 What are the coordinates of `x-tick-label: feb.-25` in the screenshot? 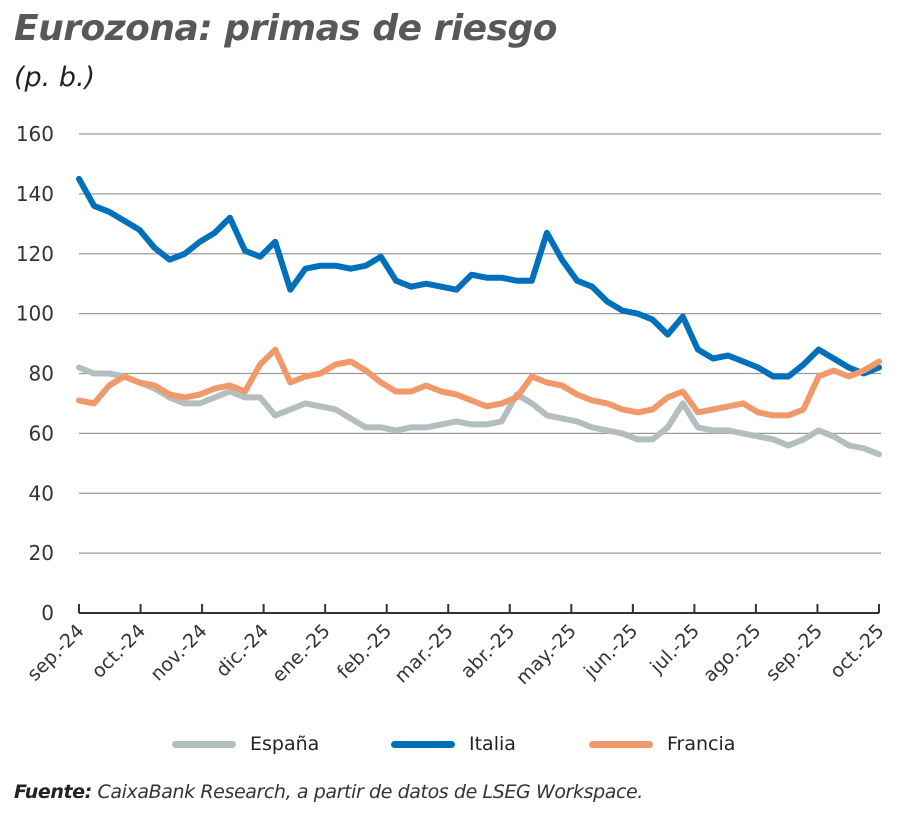 It's located at (364, 651).